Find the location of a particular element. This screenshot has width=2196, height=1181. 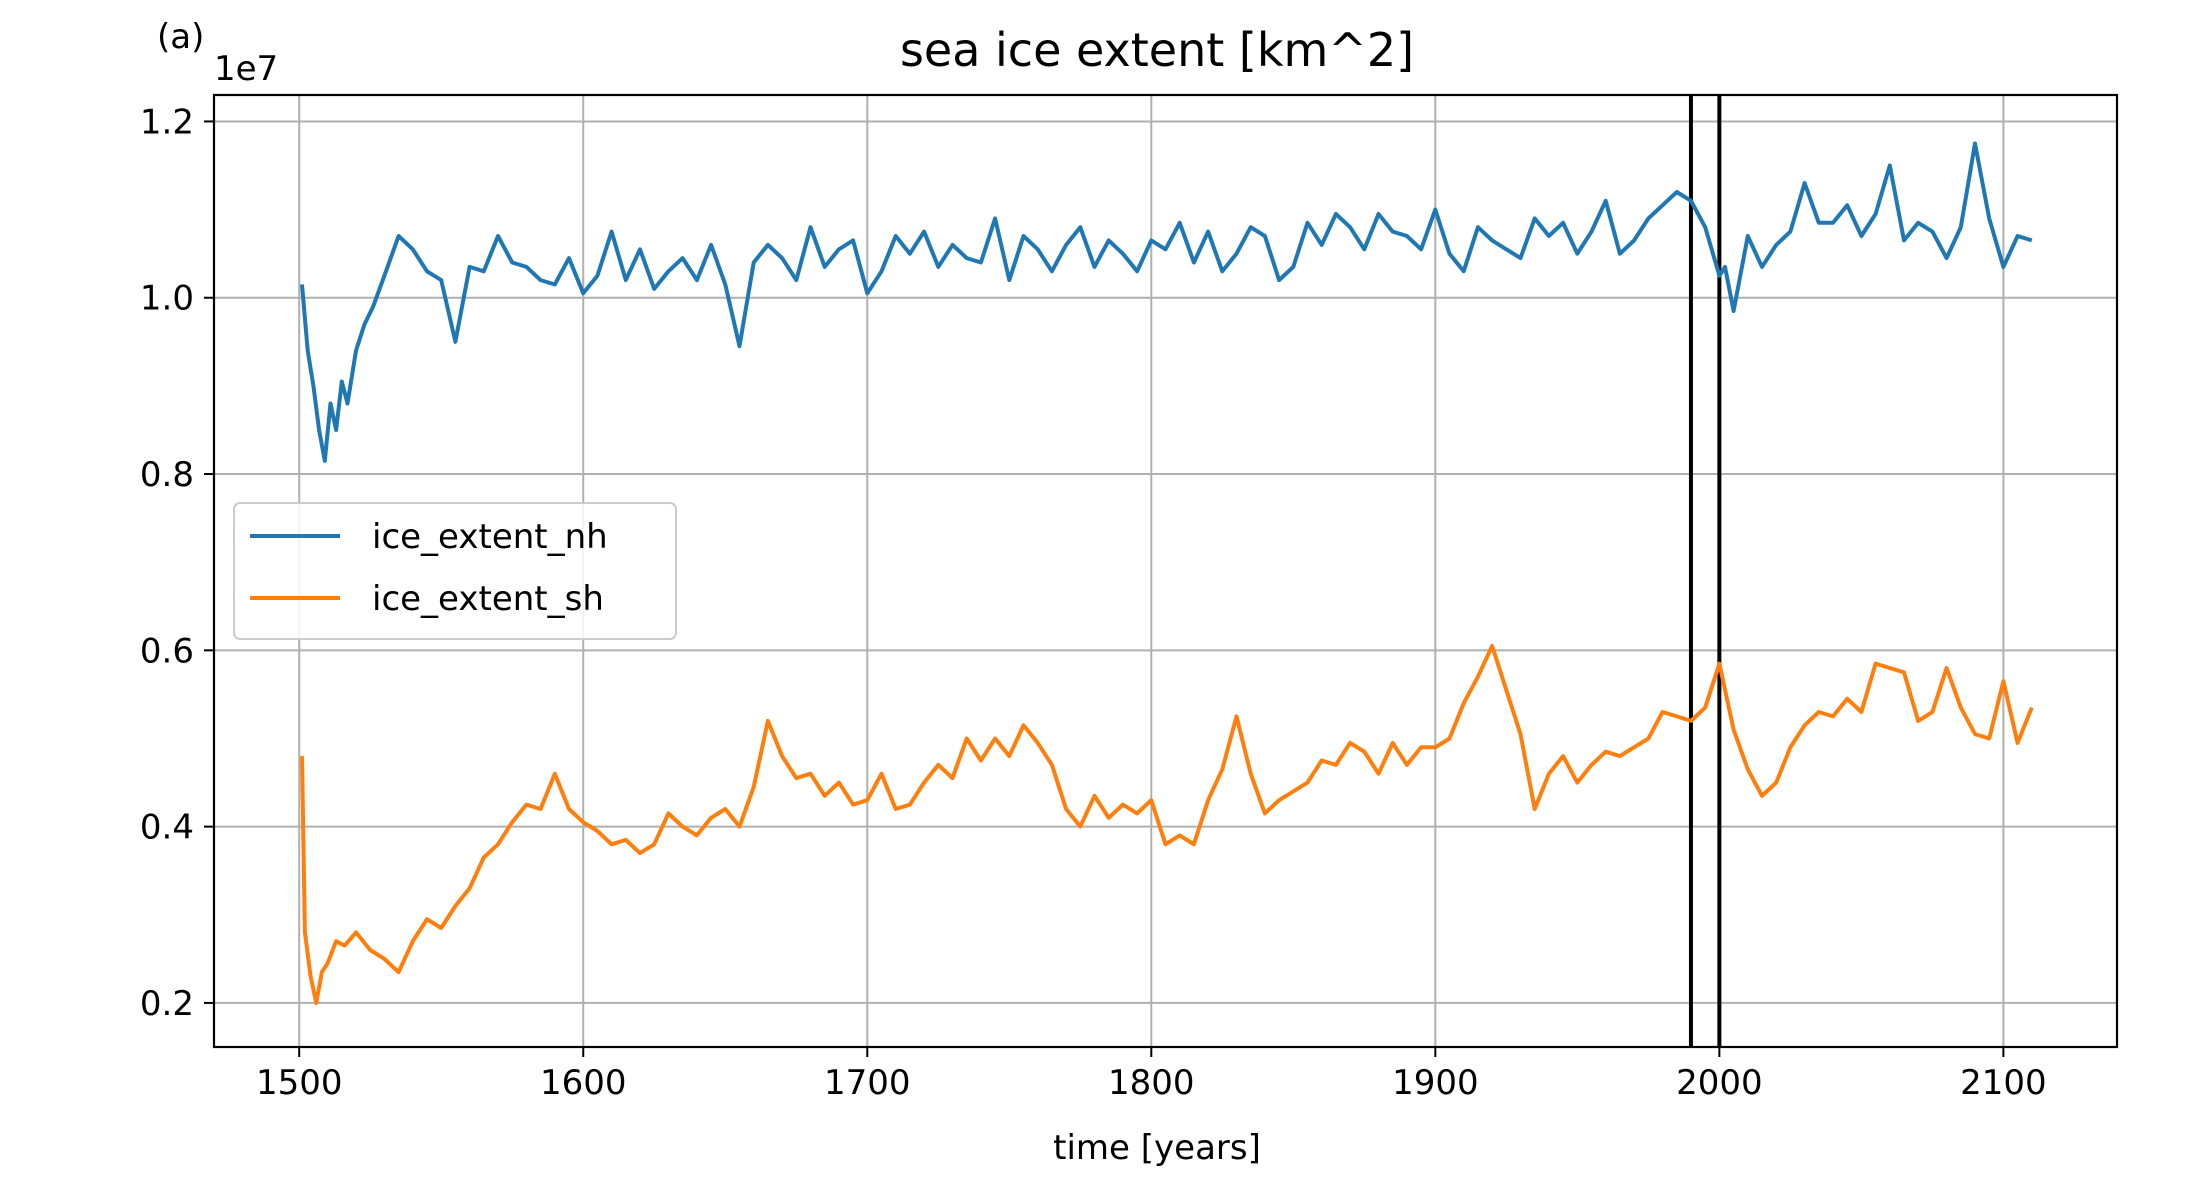

chart-title: sea ice extent [km^2] is located at coordinates (1157, 50).